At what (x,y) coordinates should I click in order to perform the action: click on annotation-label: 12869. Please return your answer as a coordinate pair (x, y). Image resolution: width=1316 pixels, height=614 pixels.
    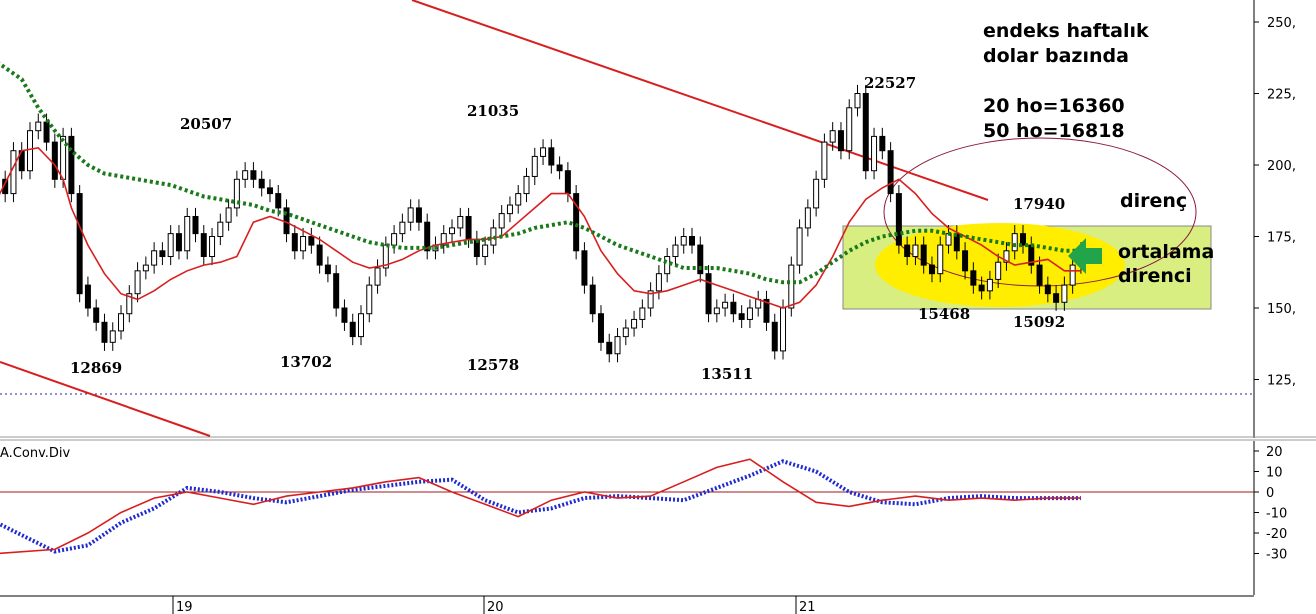
    Looking at the image, I should click on (96, 368).